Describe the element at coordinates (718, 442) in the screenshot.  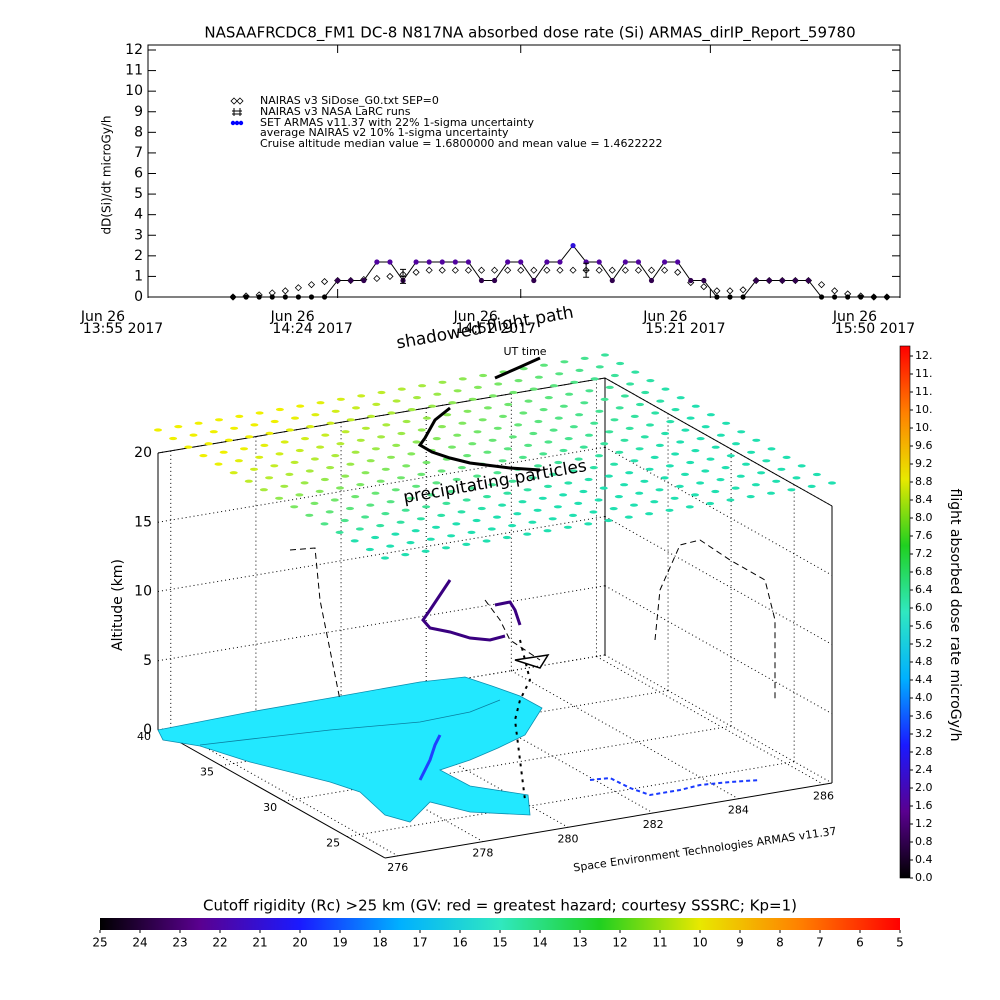
I see `box-edge` at that location.